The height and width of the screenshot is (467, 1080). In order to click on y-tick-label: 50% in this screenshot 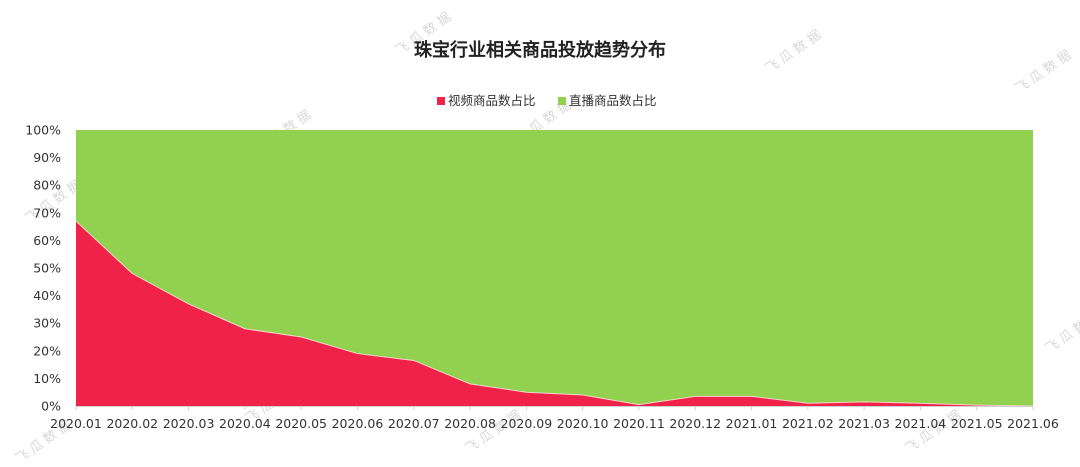, I will do `click(47, 268)`.